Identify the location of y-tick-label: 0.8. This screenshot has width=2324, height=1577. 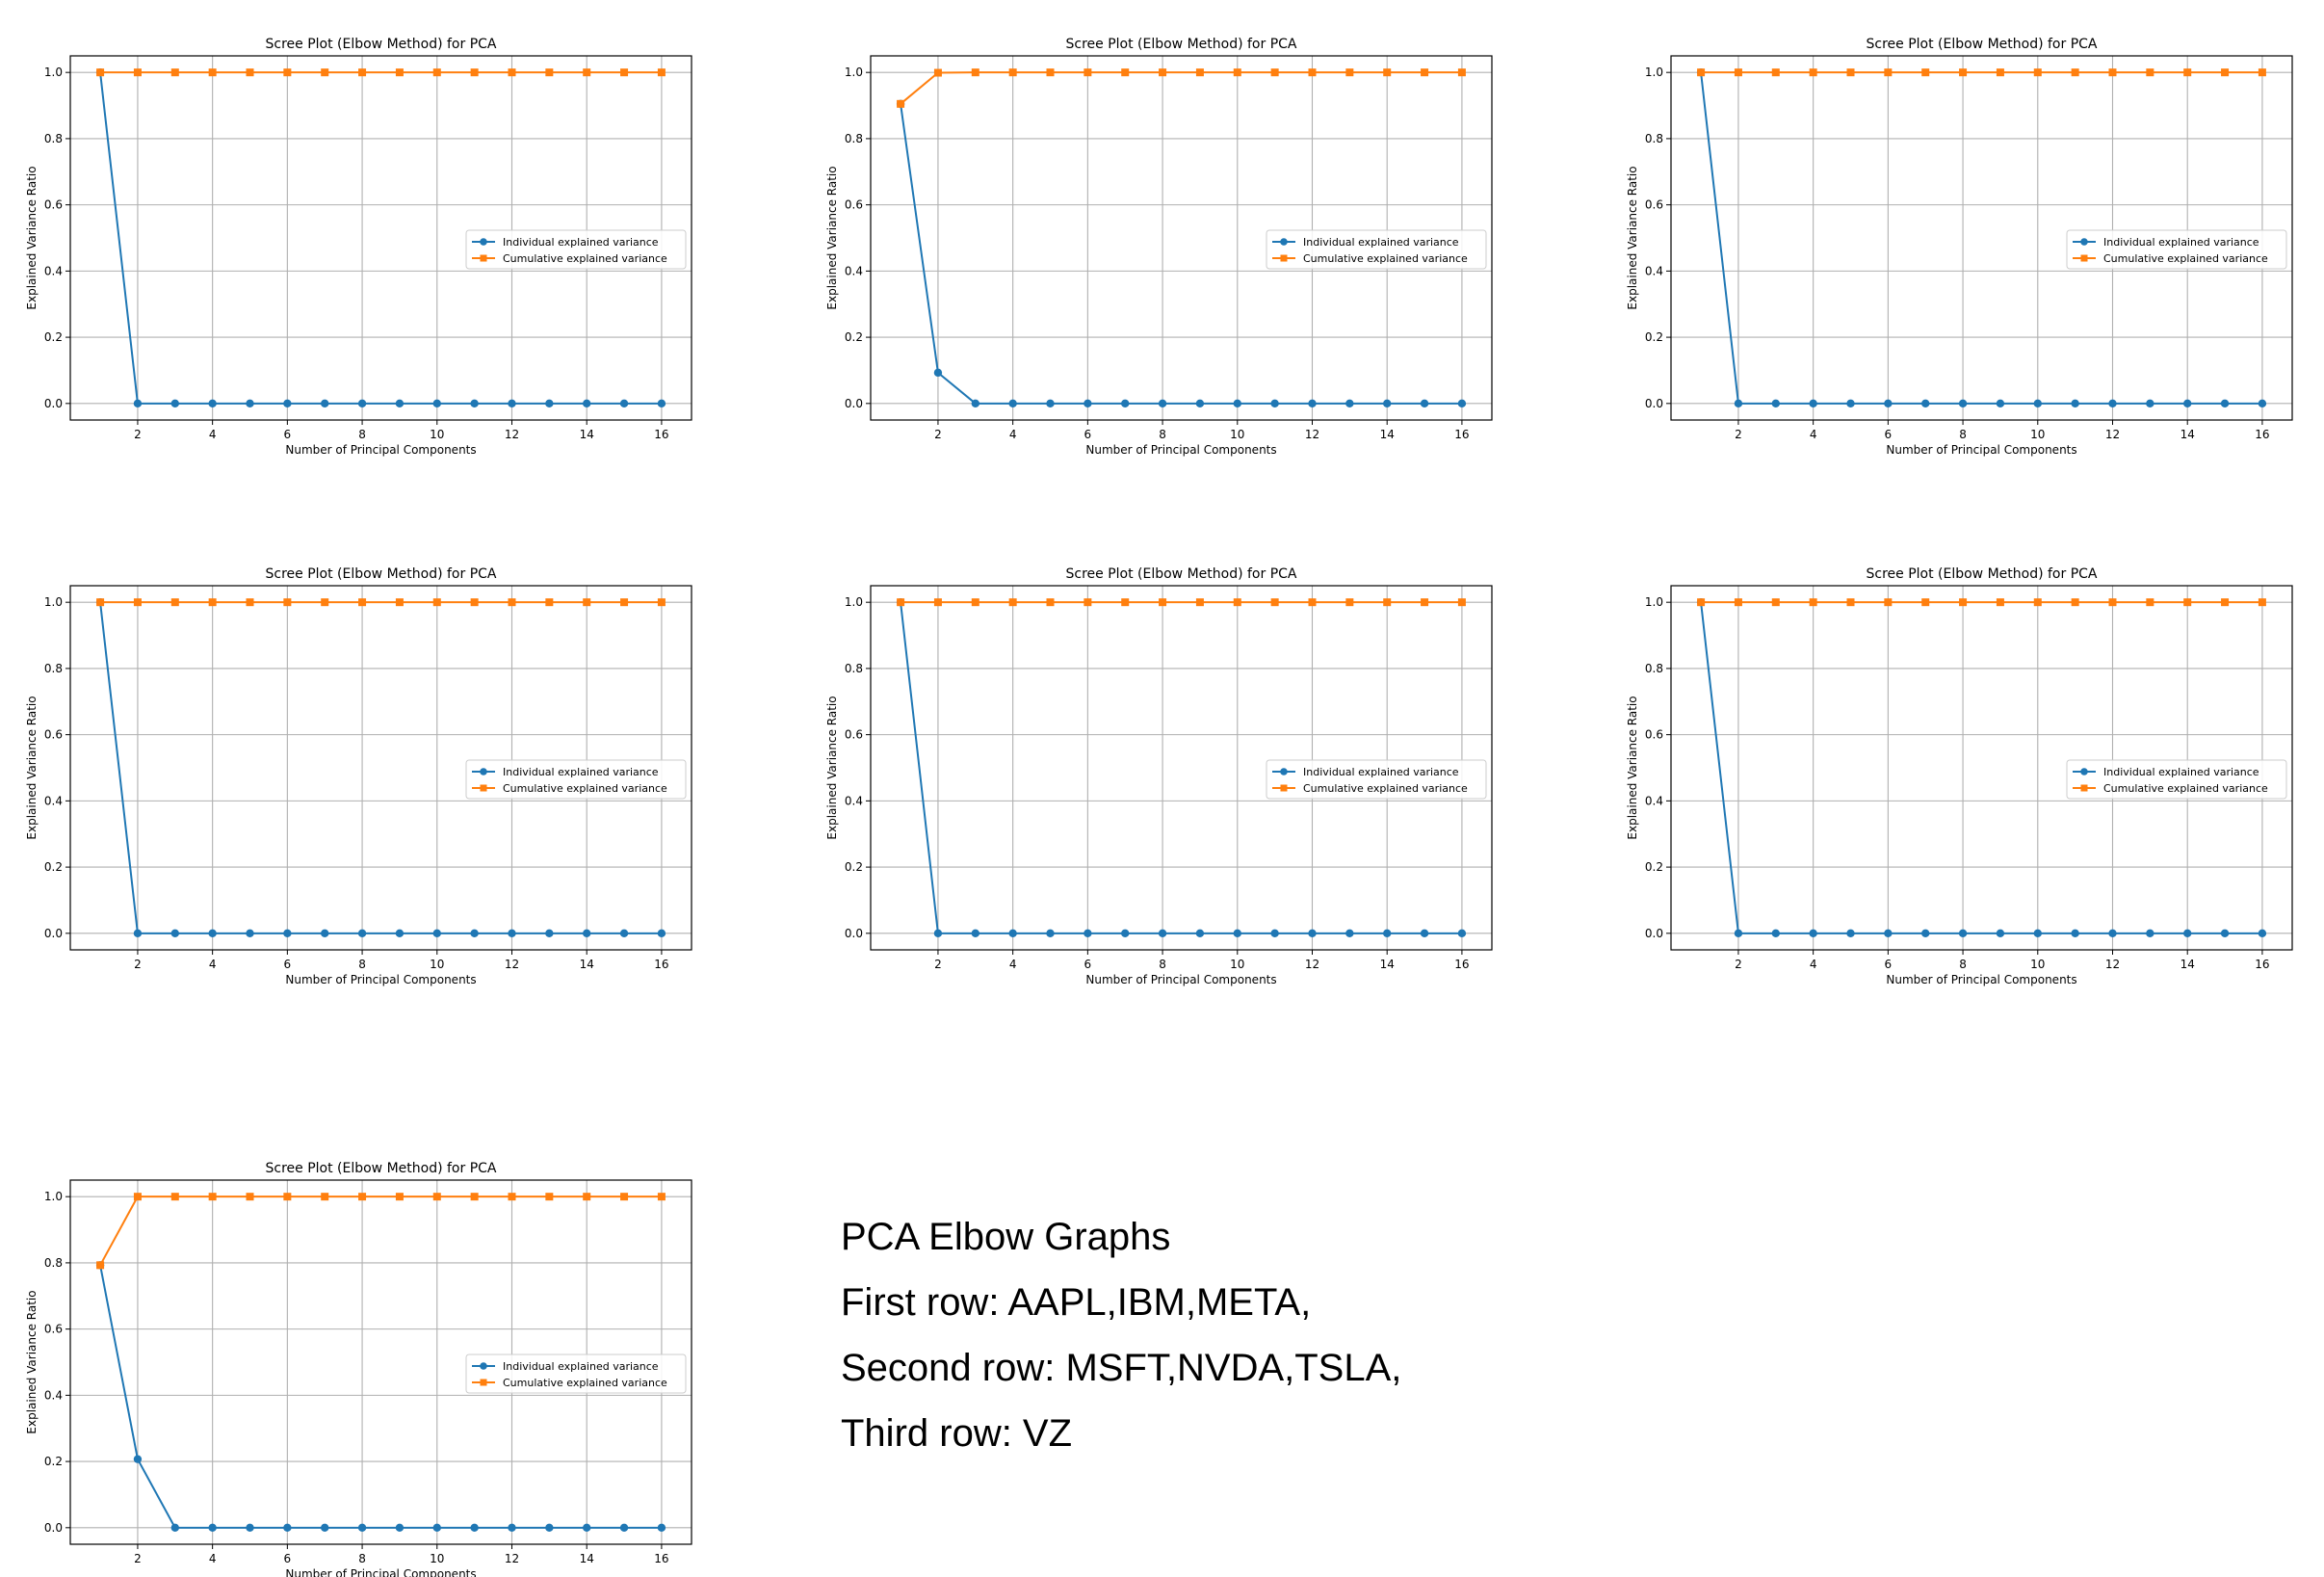
(53, 668).